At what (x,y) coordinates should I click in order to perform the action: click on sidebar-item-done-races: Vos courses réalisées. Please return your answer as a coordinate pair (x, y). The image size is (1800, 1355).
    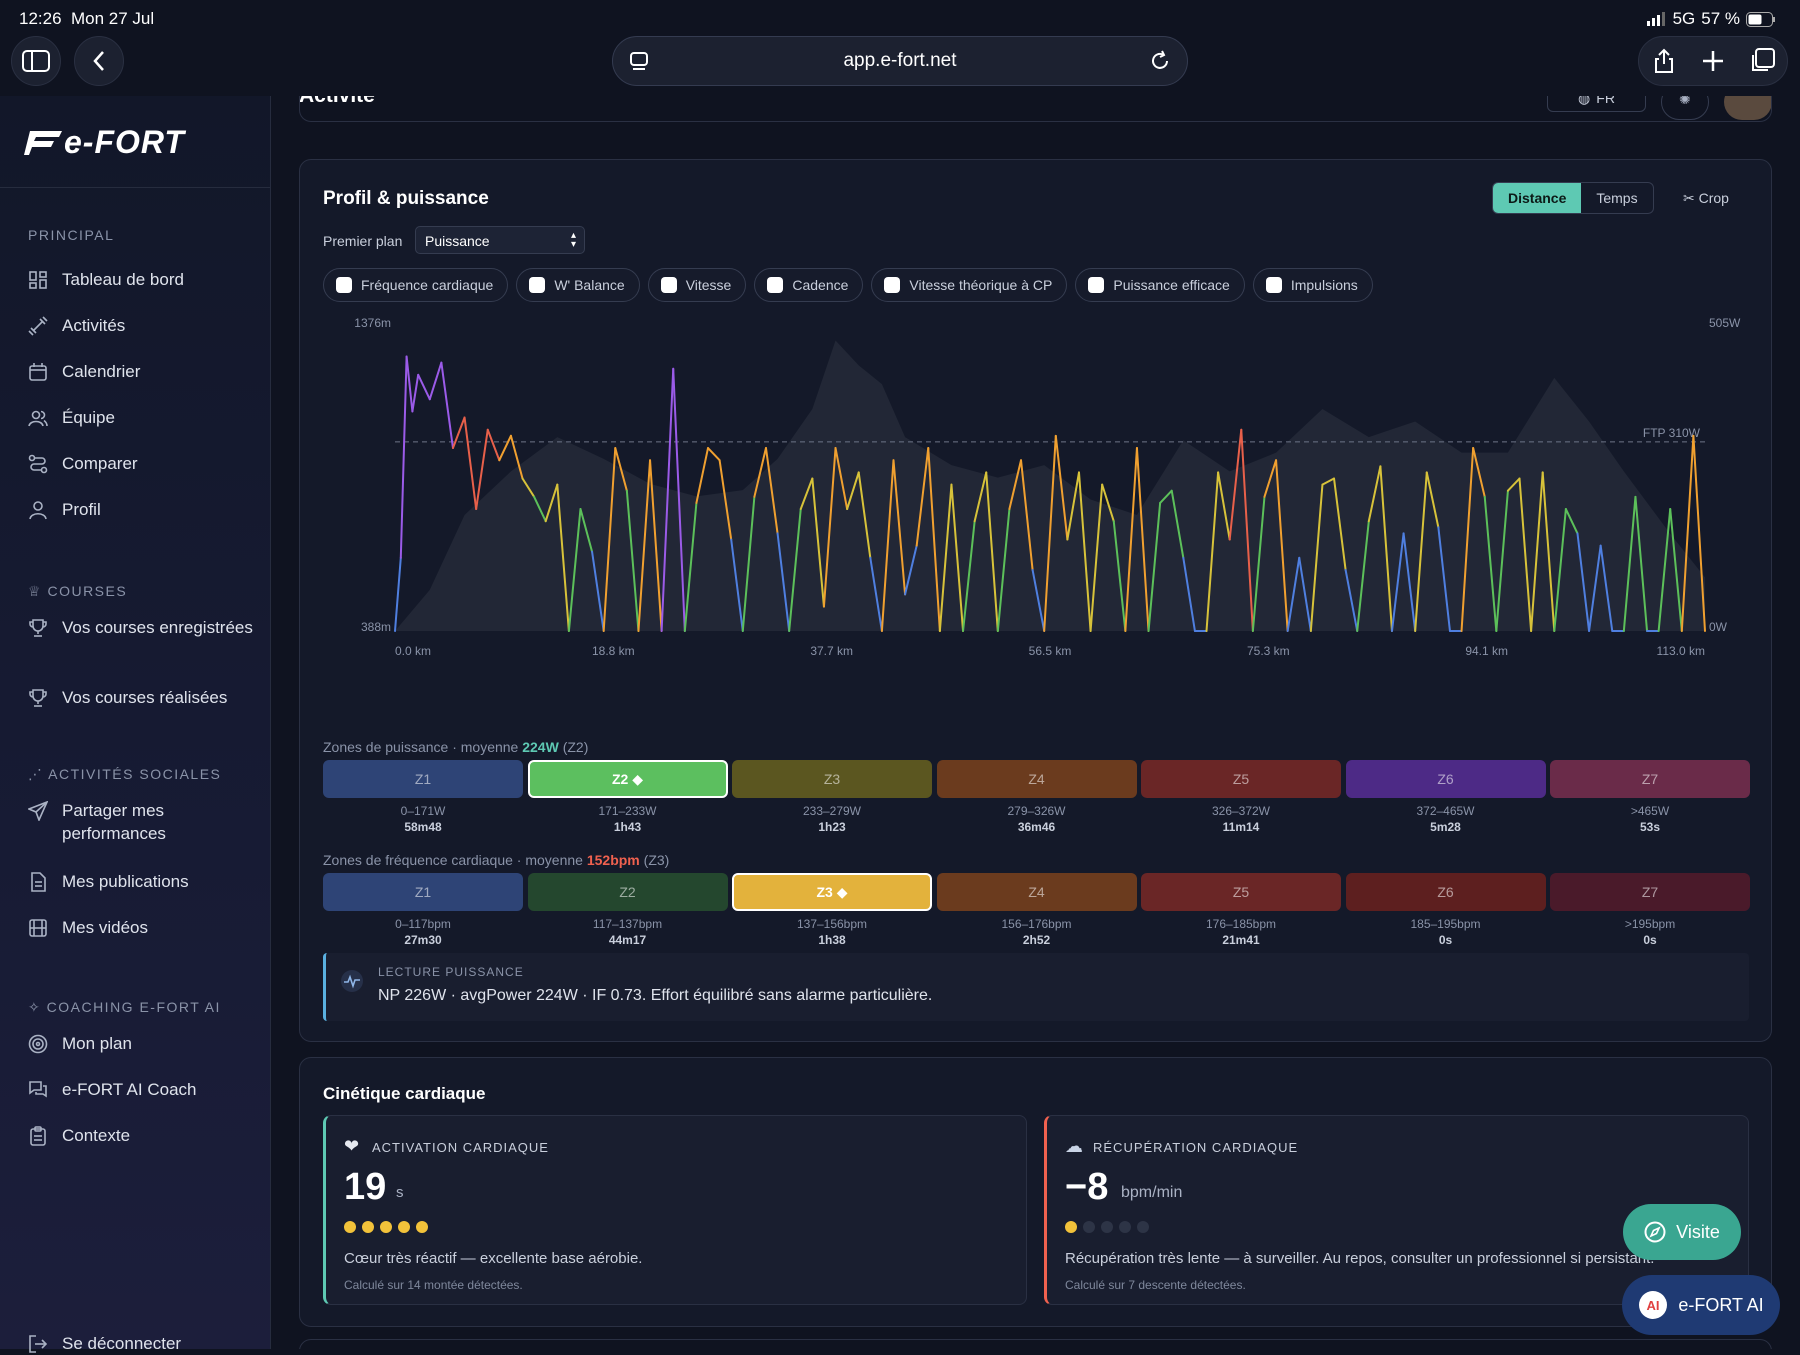
    Looking at the image, I should click on (143, 697).